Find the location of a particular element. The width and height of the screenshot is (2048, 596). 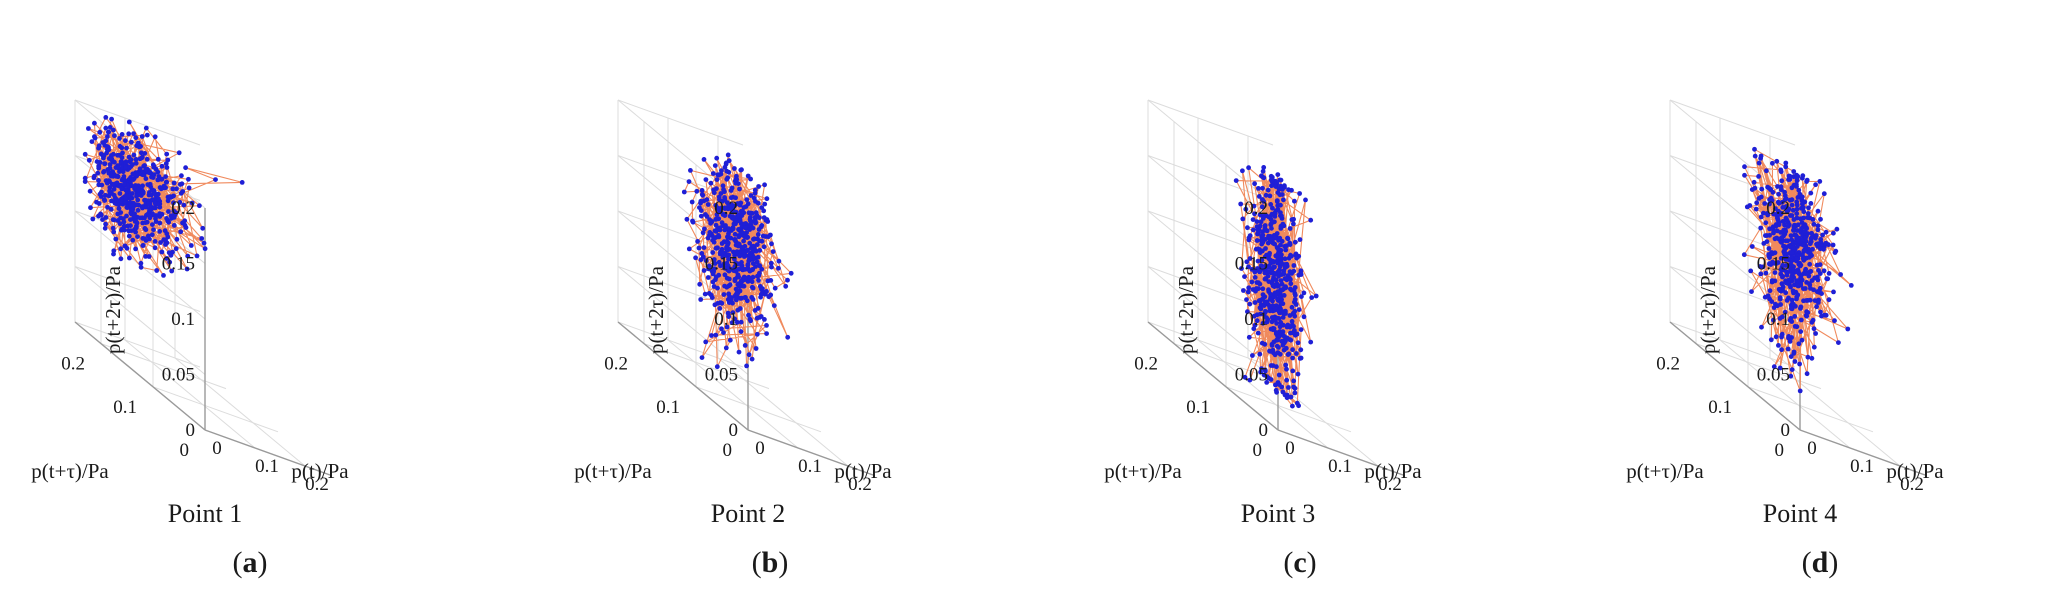

y-axis-label: p(t+τ)/Pa is located at coordinates (70, 471).